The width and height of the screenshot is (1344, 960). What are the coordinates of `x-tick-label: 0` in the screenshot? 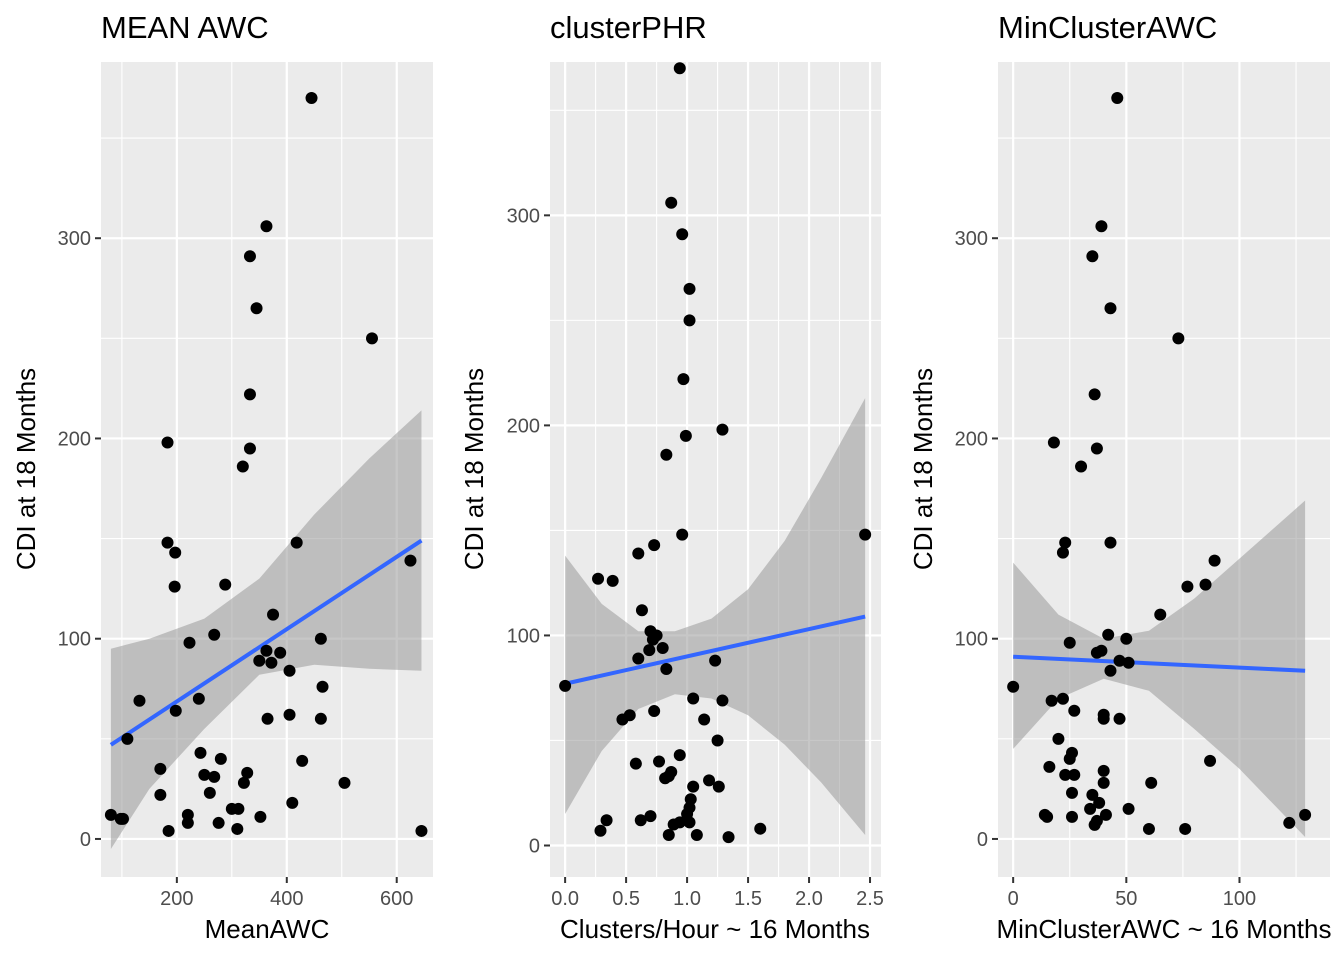 It's located at (1013, 899).